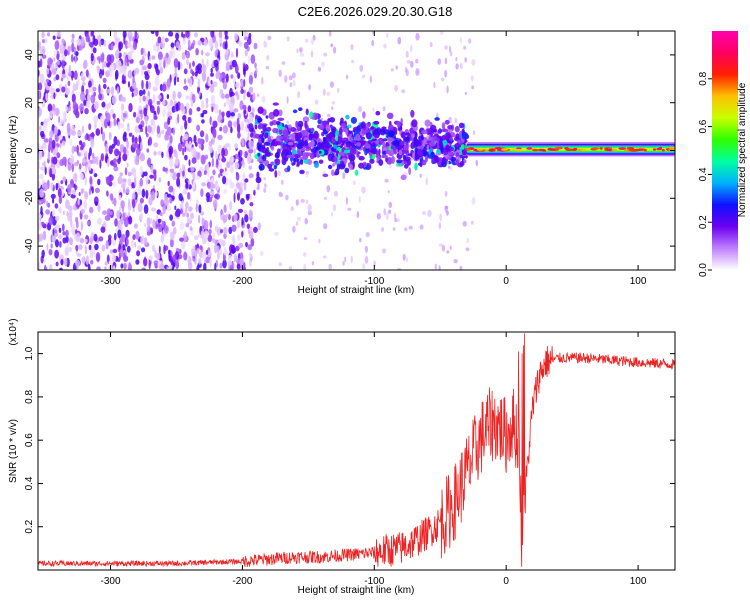  What do you see at coordinates (374, 581) in the screenshot?
I see `snr-x-tick-label: -100` at bounding box center [374, 581].